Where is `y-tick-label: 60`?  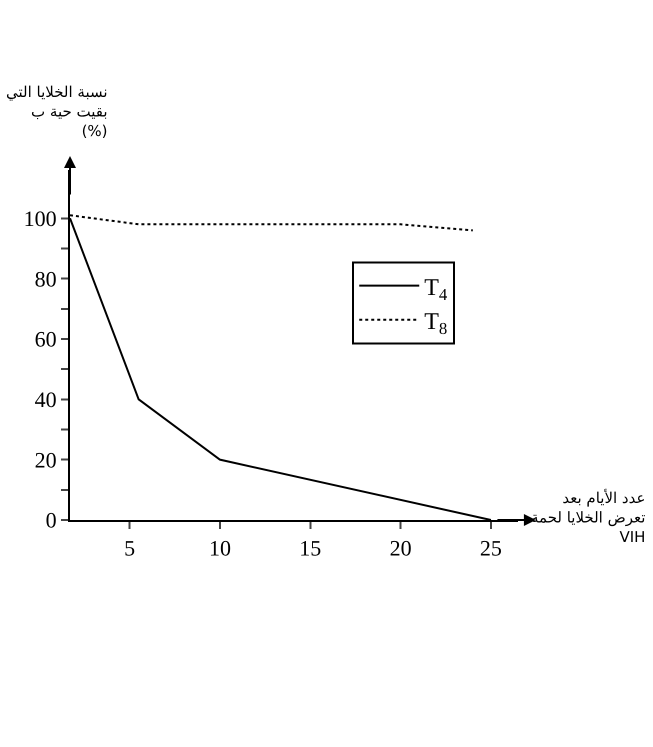
y-tick-label: 60 is located at coordinates (45, 339).